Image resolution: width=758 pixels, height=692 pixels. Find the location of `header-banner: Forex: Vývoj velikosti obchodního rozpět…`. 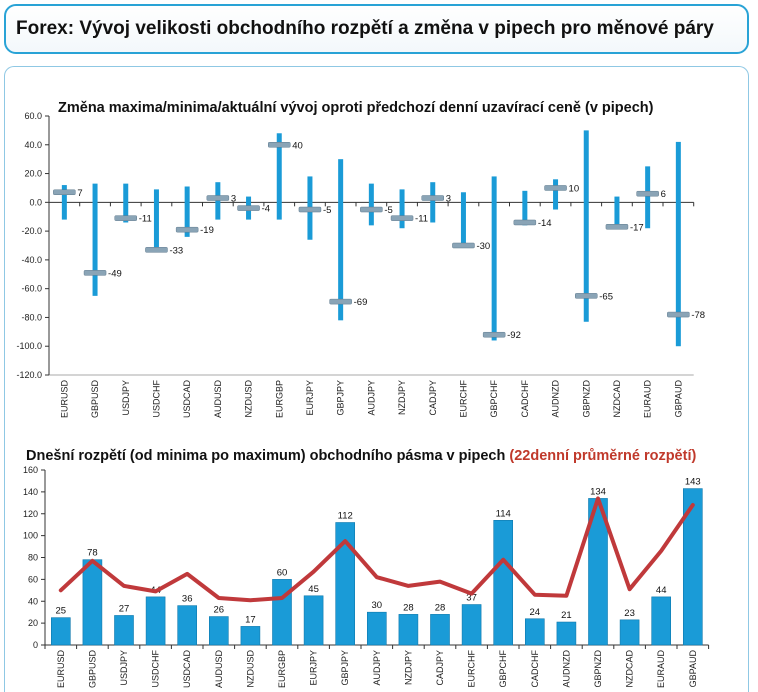

header-banner: Forex: Vývoj velikosti obchodního rozpět… is located at coordinates (376, 29).